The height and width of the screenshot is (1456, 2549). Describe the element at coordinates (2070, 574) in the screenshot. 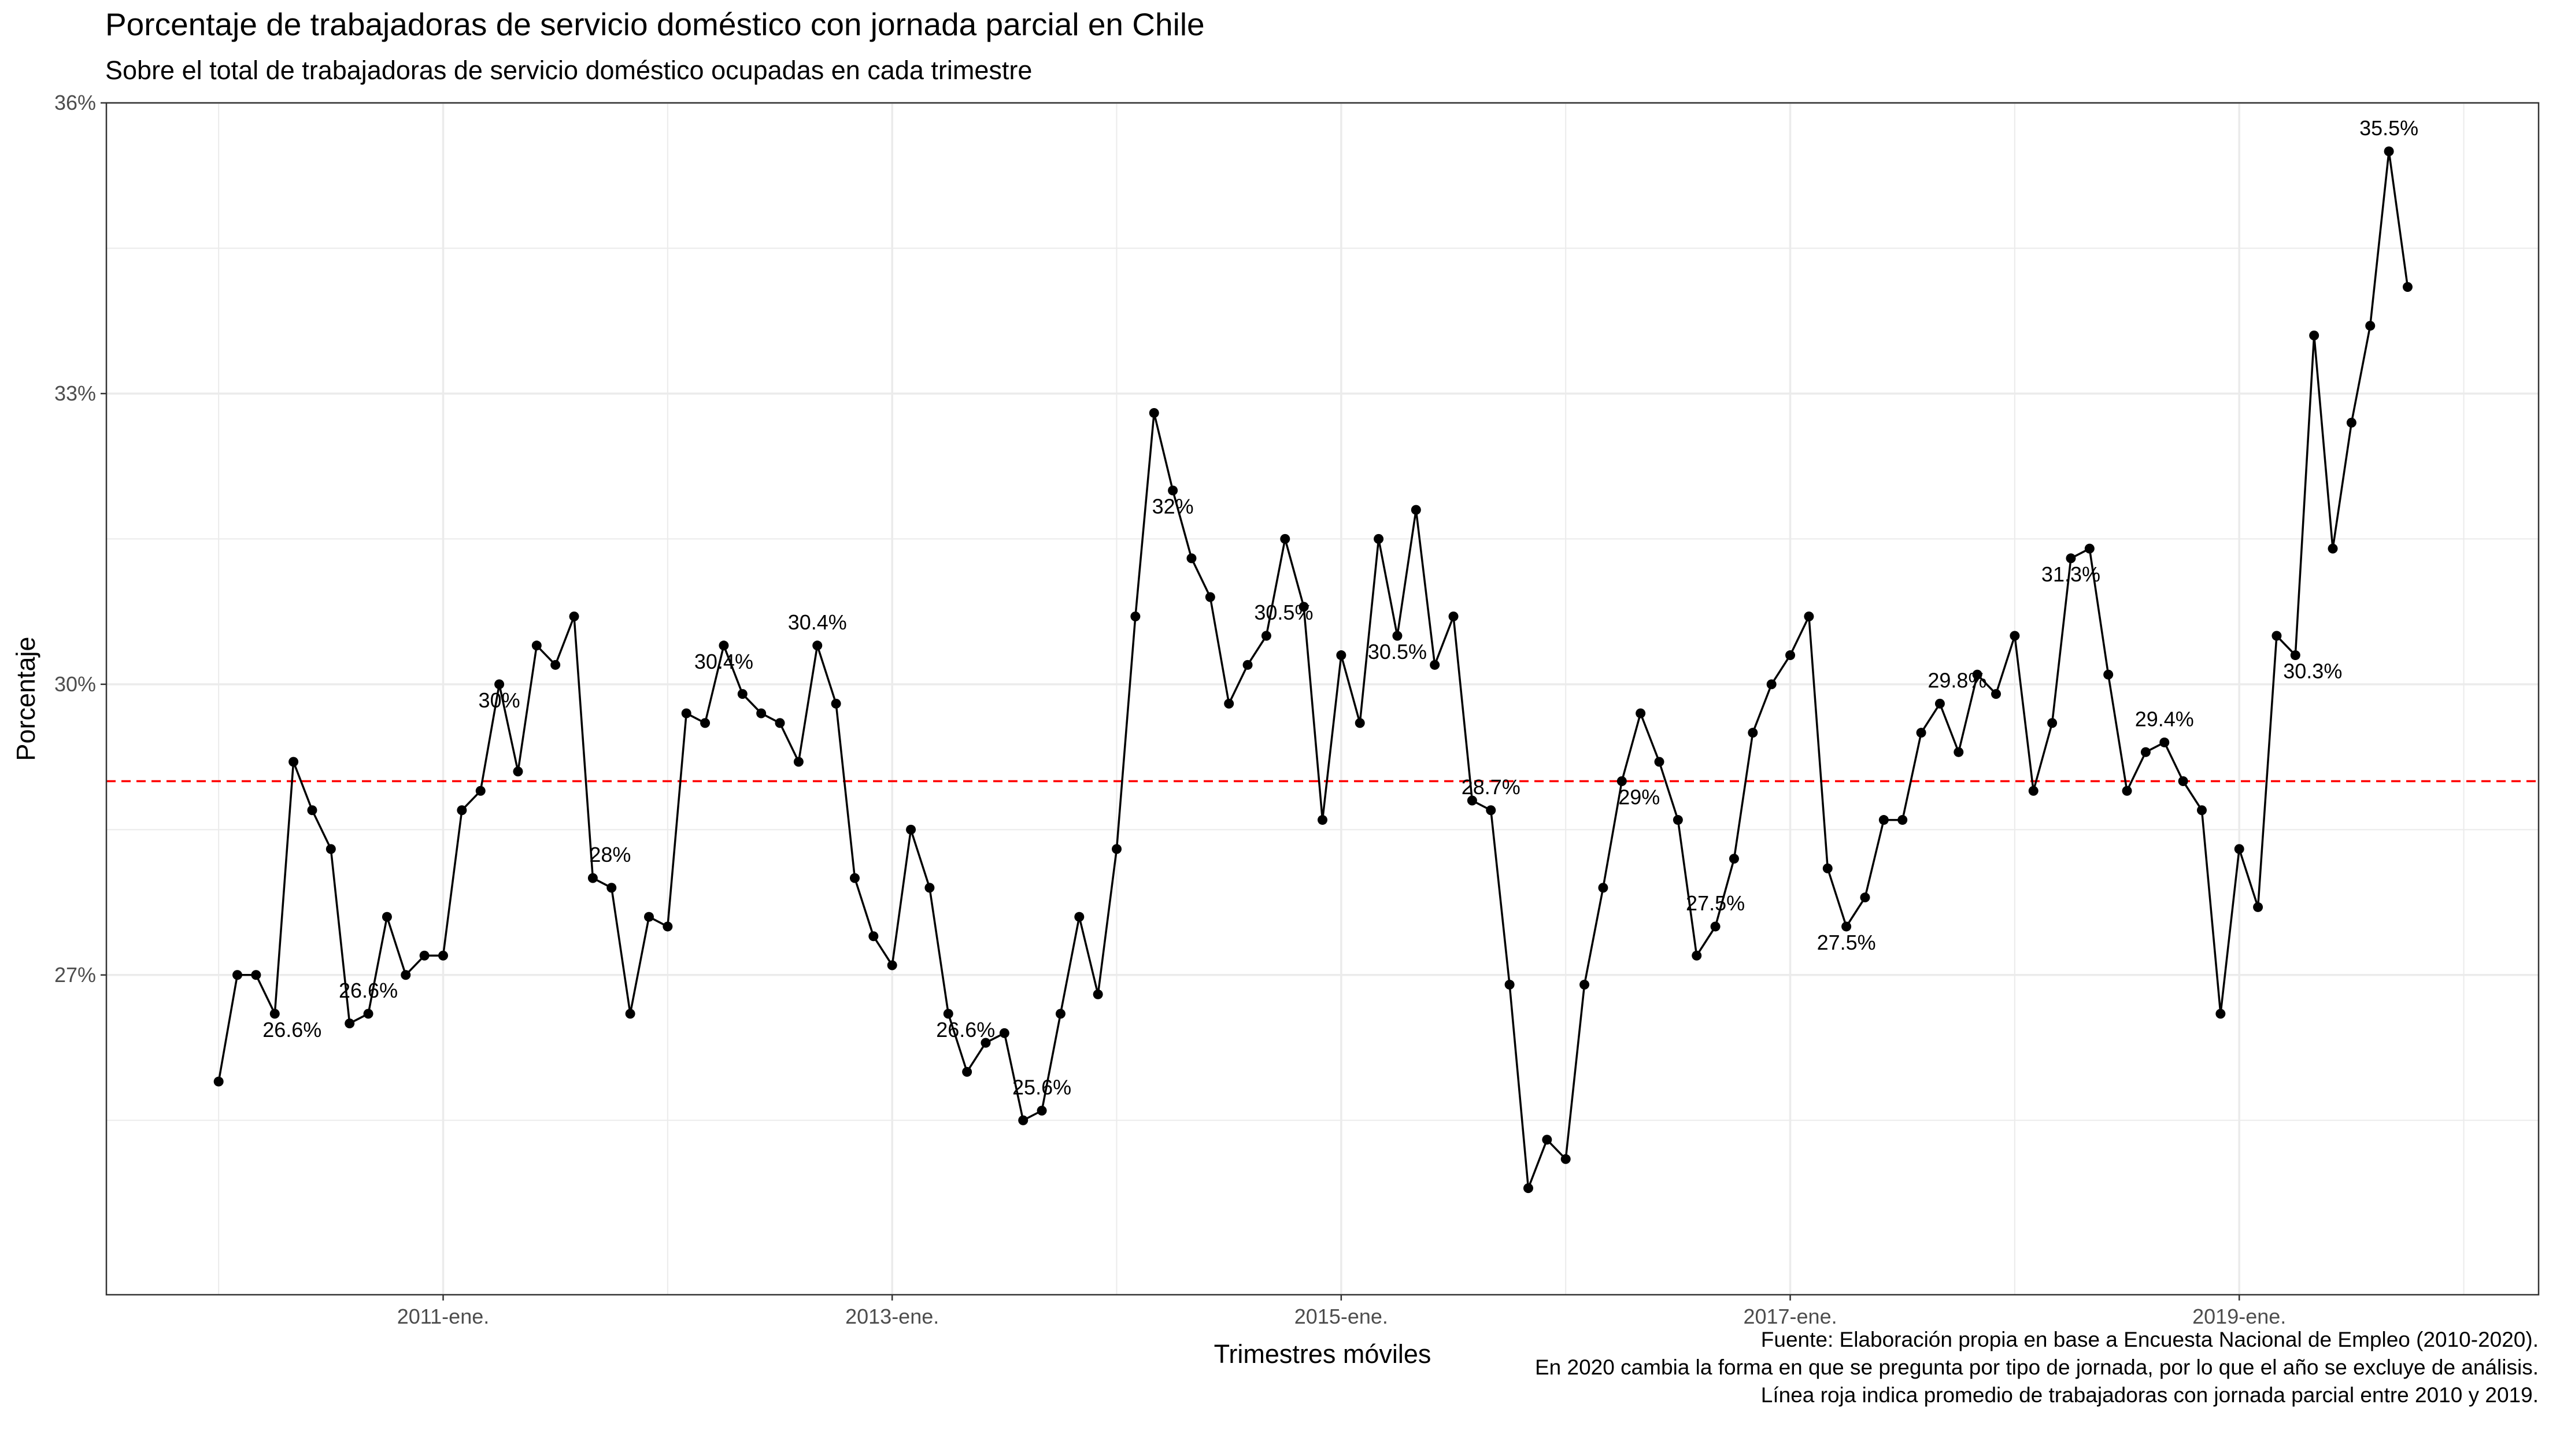

I see `data-label: 31.3%` at that location.